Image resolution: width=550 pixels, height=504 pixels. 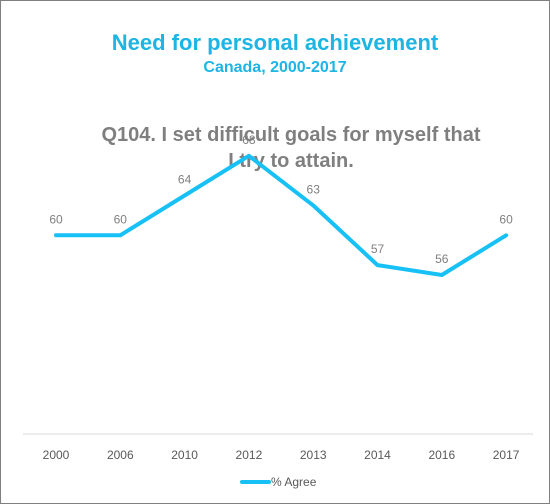 I want to click on legend-label: % Agree, so click(x=294, y=482).